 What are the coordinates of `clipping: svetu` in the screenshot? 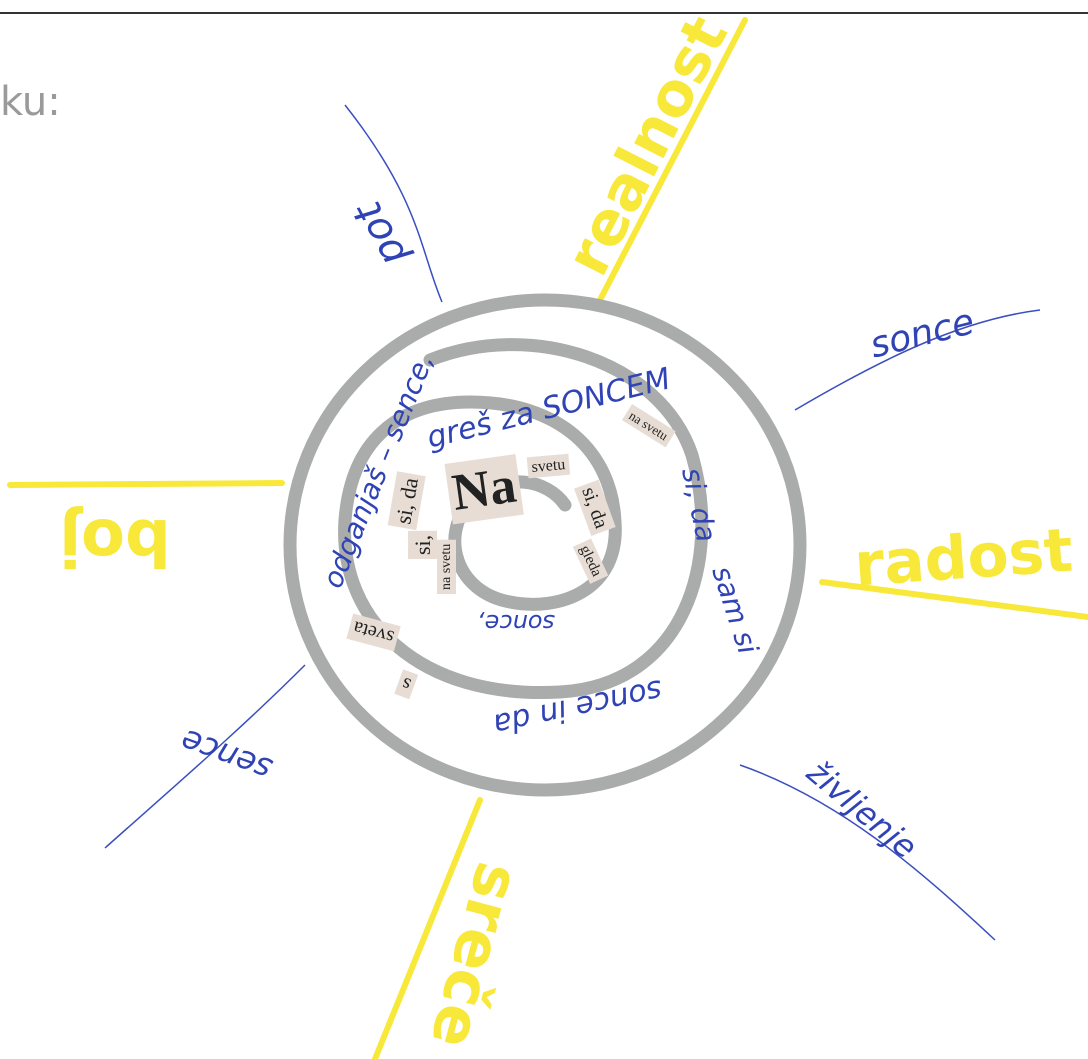 It's located at (548, 466).